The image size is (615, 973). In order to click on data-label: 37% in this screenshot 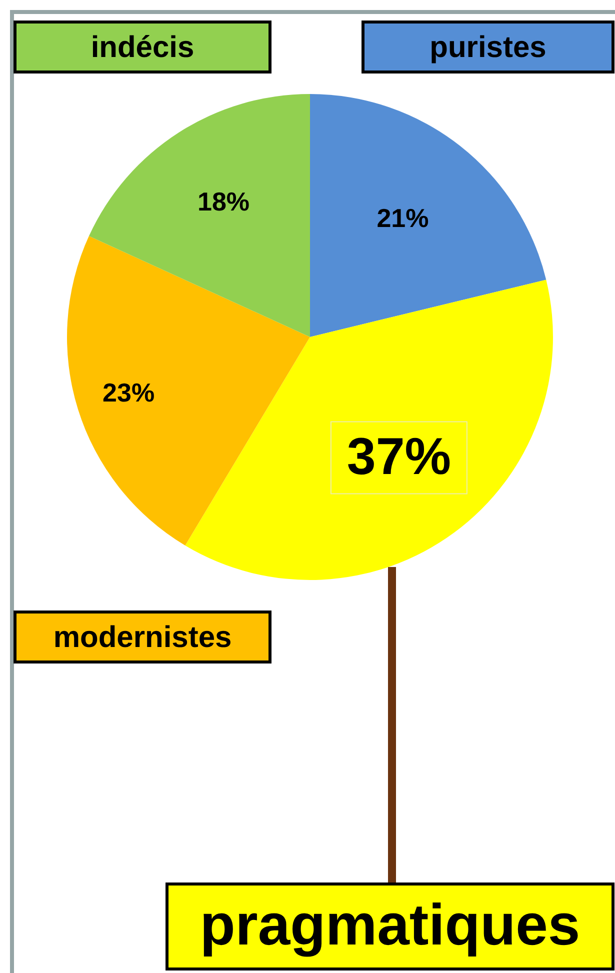, I will do `click(398, 457)`.